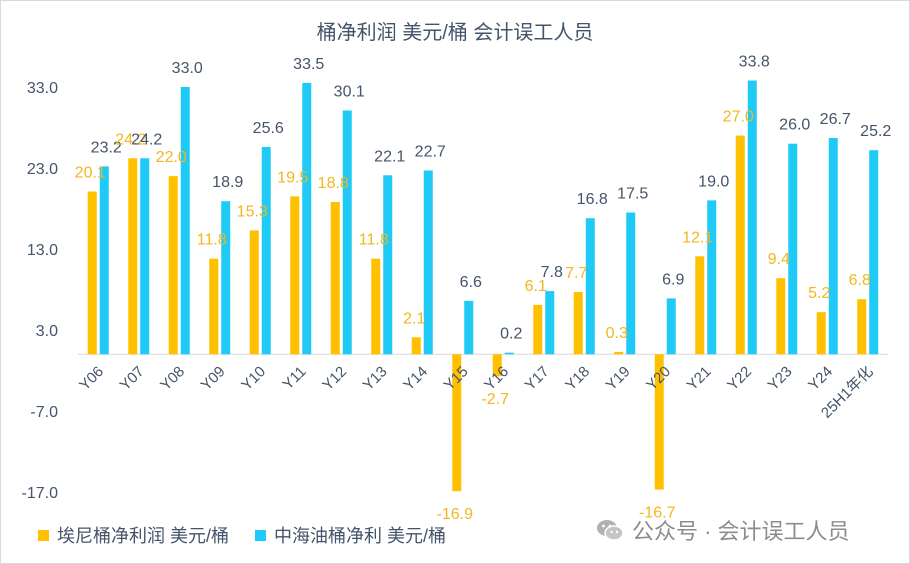 The image size is (910, 564). What do you see at coordinates (713, 181) in the screenshot?
I see `data-label-cnooc: 19.0` at bounding box center [713, 181].